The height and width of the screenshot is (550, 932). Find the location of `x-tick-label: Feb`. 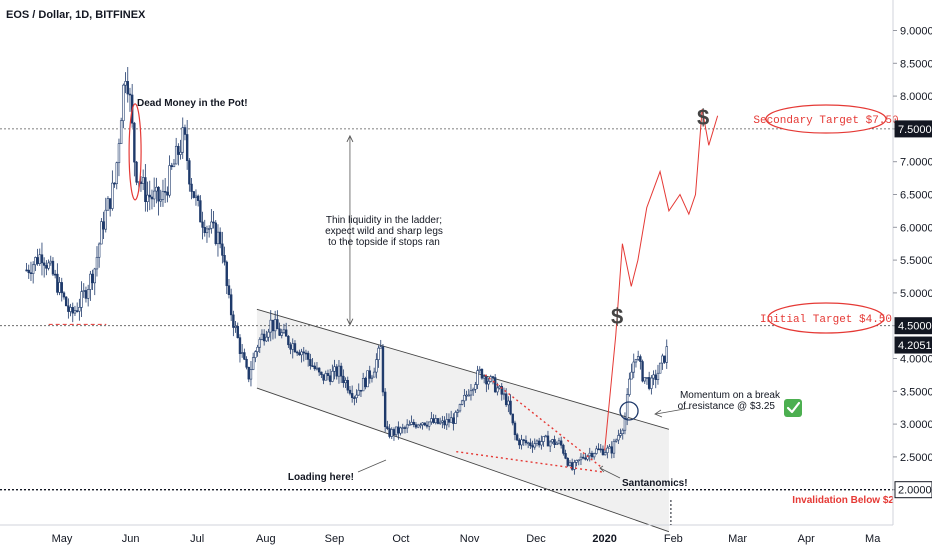

x-tick-label: Feb is located at coordinates (673, 539).